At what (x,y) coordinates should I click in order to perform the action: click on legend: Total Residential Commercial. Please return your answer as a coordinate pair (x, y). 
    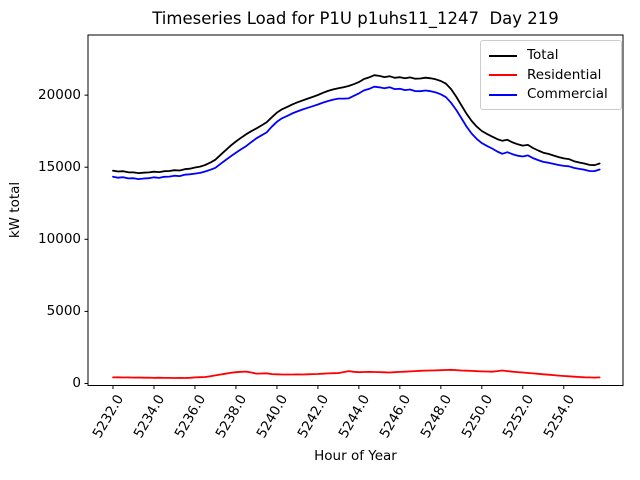
    Looking at the image, I should click on (551, 75).